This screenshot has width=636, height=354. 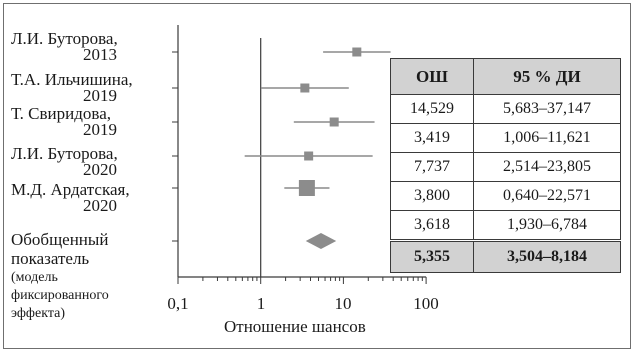 What do you see at coordinates (547, 257) in the screenshot?
I see `ci-value: 3,504–8,184` at bounding box center [547, 257].